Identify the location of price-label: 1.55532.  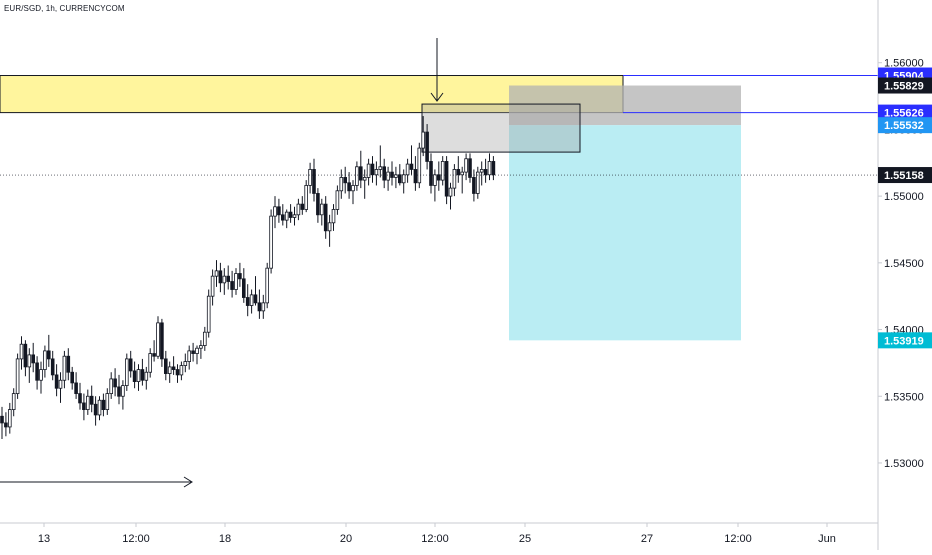
(905, 125).